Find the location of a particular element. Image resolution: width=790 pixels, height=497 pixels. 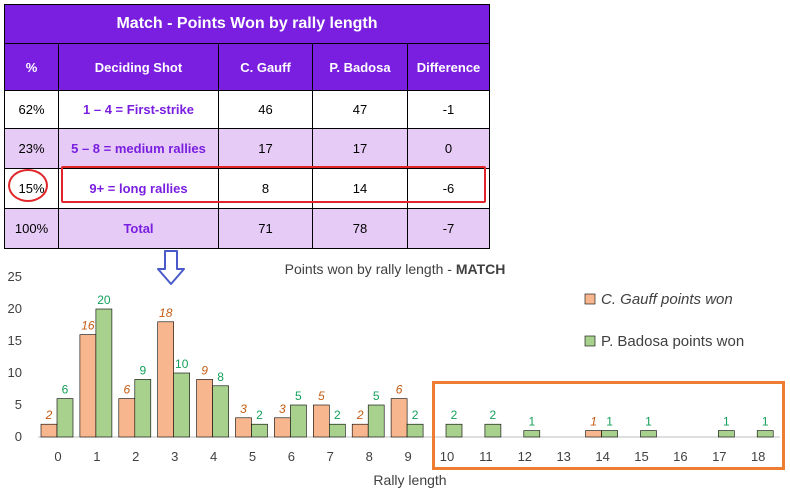

data-label-gauff: 1 is located at coordinates (593, 422).